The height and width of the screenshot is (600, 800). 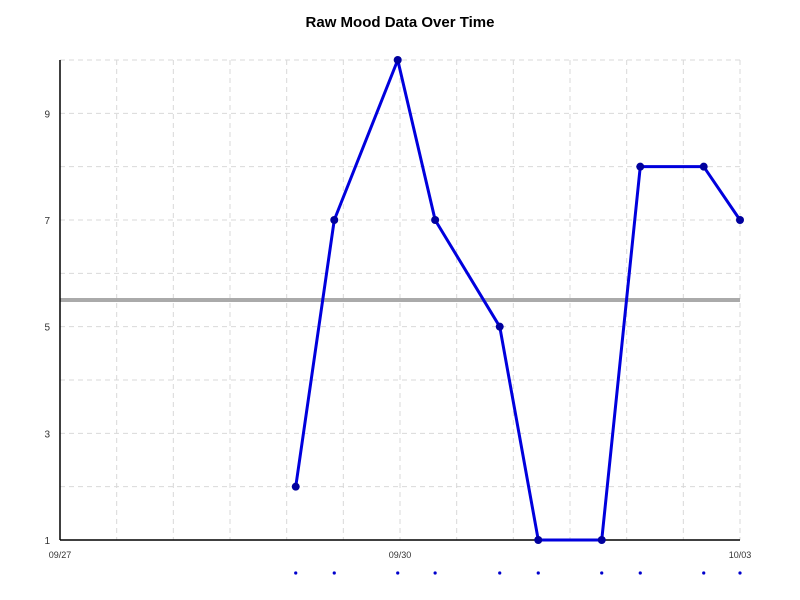 What do you see at coordinates (740, 555) in the screenshot?
I see `x-tick-label: 10/03` at bounding box center [740, 555].